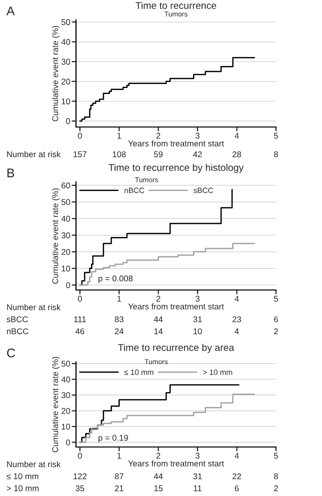 This screenshot has width=322, height=496. I want to click on chart-title: Time to recurrence, so click(176, 5).